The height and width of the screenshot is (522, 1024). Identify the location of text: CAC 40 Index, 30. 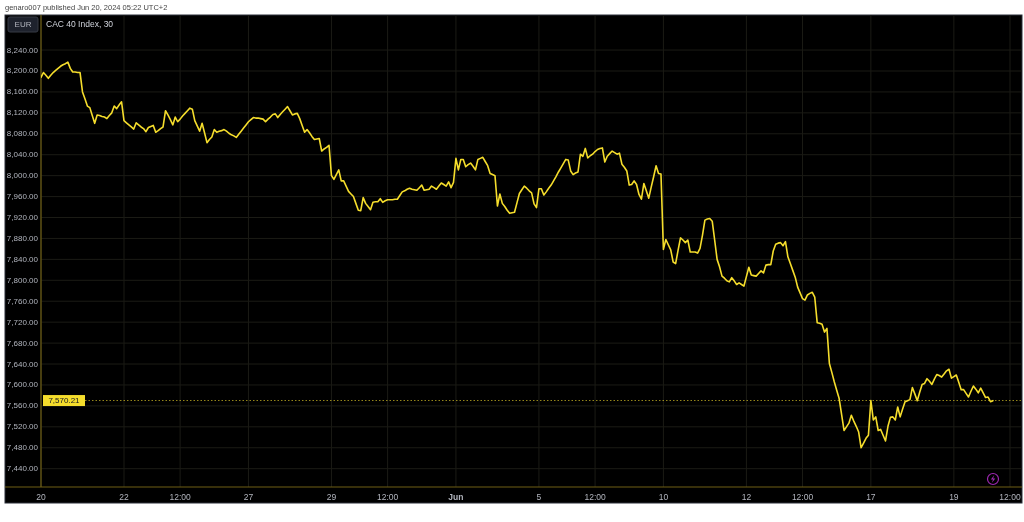
(80, 24).